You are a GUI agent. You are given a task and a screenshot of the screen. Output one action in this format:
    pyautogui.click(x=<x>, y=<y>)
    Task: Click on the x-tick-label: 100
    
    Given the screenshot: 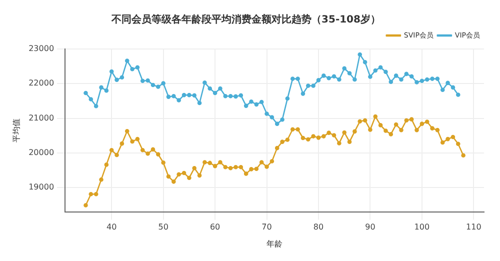 What is the action you would take?
    pyautogui.click(x=422, y=227)
    